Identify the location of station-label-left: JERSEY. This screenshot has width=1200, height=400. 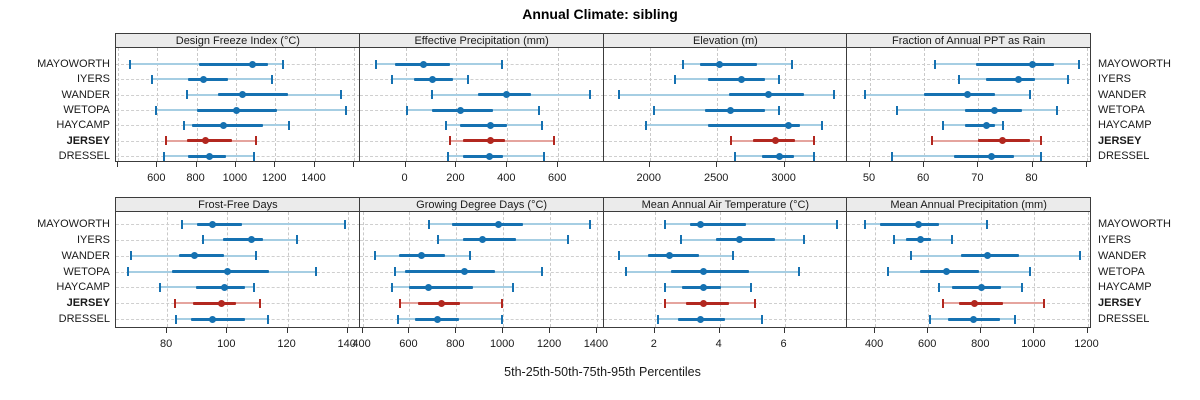
(88, 303).